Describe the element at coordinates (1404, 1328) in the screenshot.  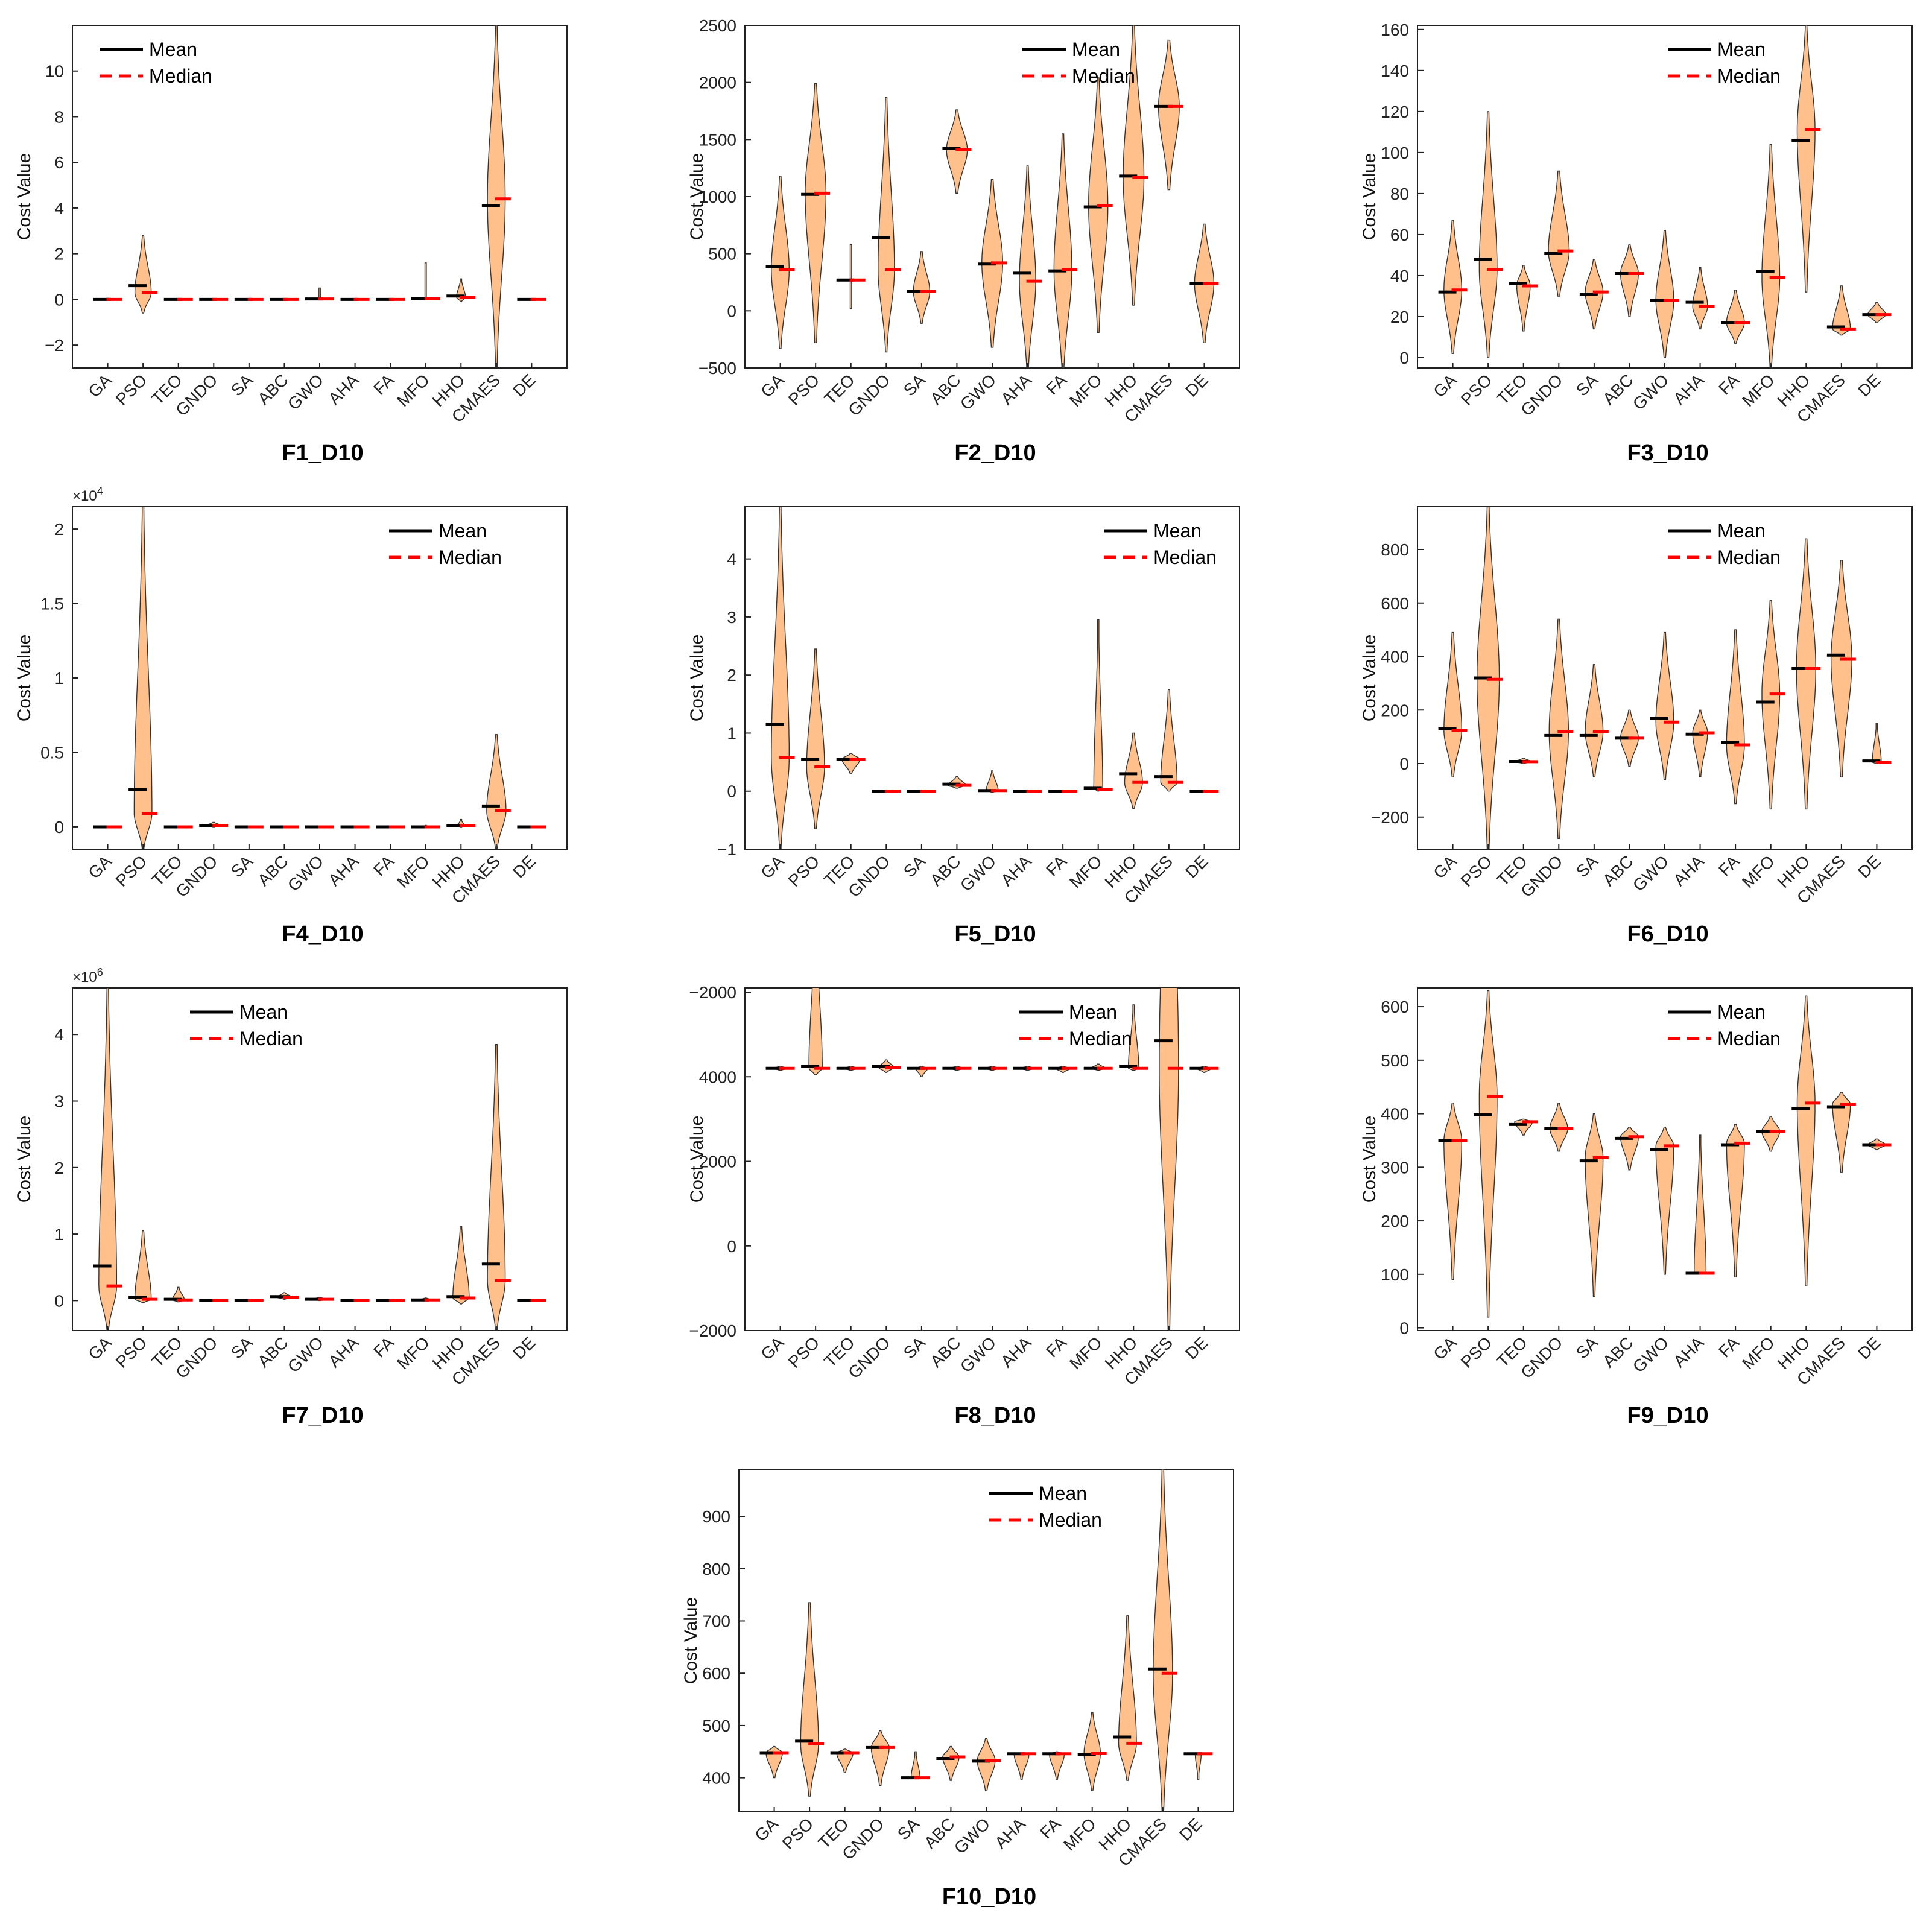
I see `y-tick-label: 0` at that location.